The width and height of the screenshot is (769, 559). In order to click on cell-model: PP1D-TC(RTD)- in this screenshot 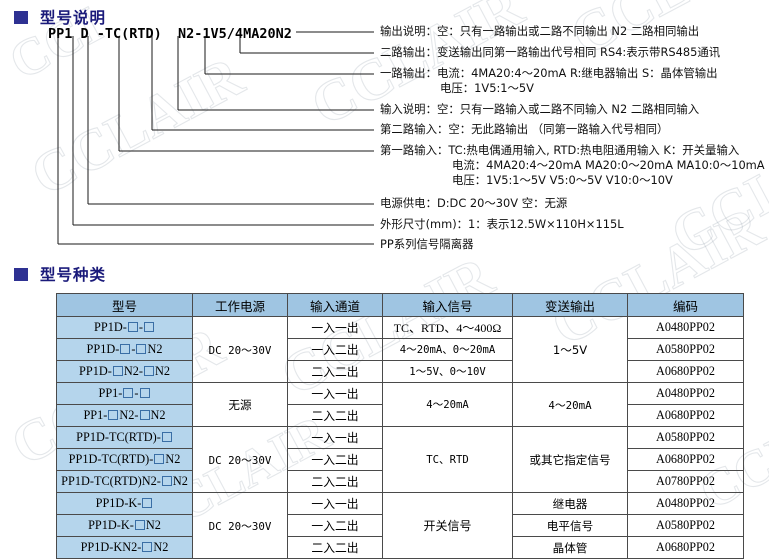, I will do `click(124, 437)`.